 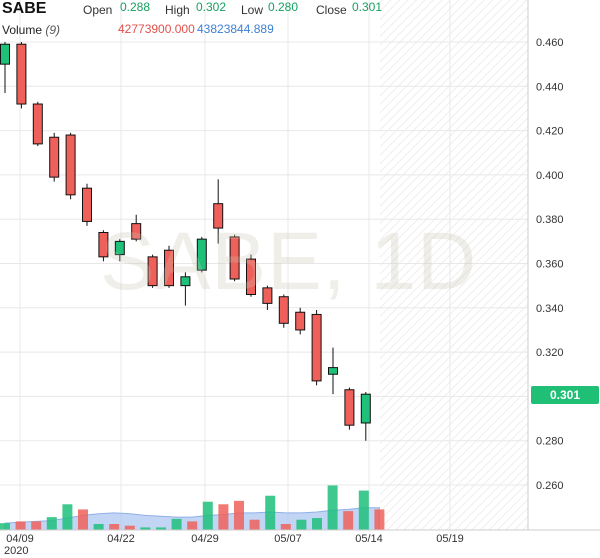 I want to click on close-label: Close, so click(x=331, y=10).